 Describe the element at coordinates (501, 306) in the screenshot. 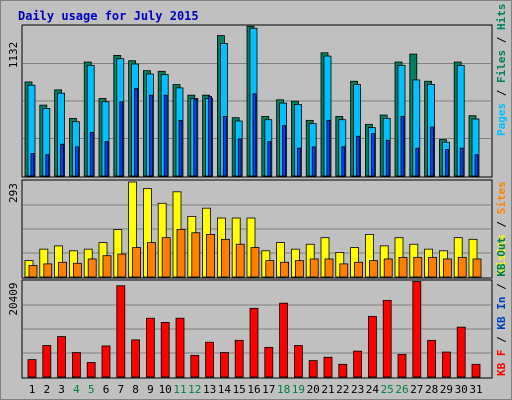

I see `bottom-legend: KB F / KB In / KB Out` at that location.